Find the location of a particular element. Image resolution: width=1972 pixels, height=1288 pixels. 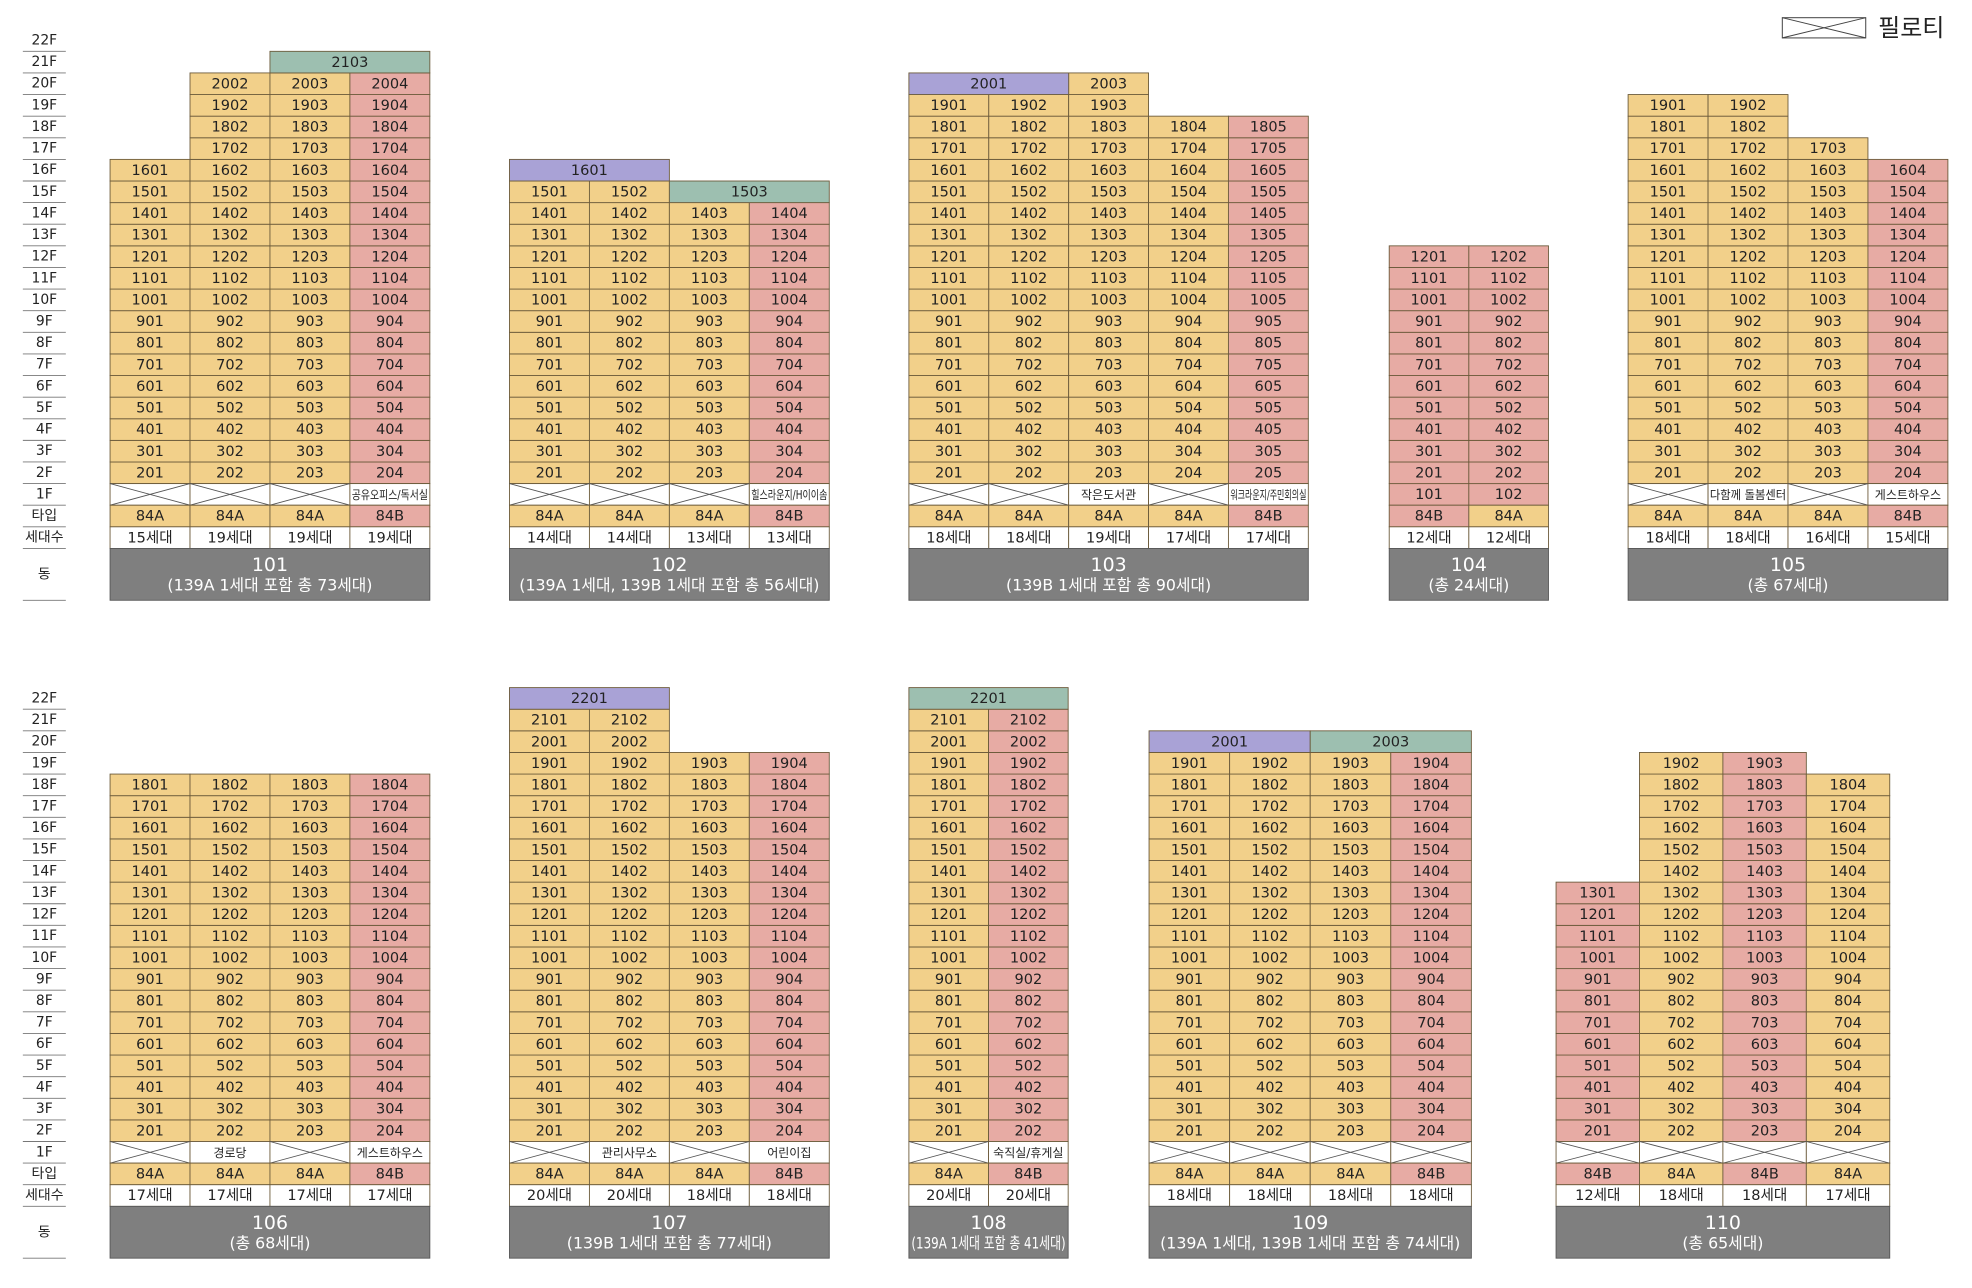

unit-cell-label: 1501 is located at coordinates (948, 850).